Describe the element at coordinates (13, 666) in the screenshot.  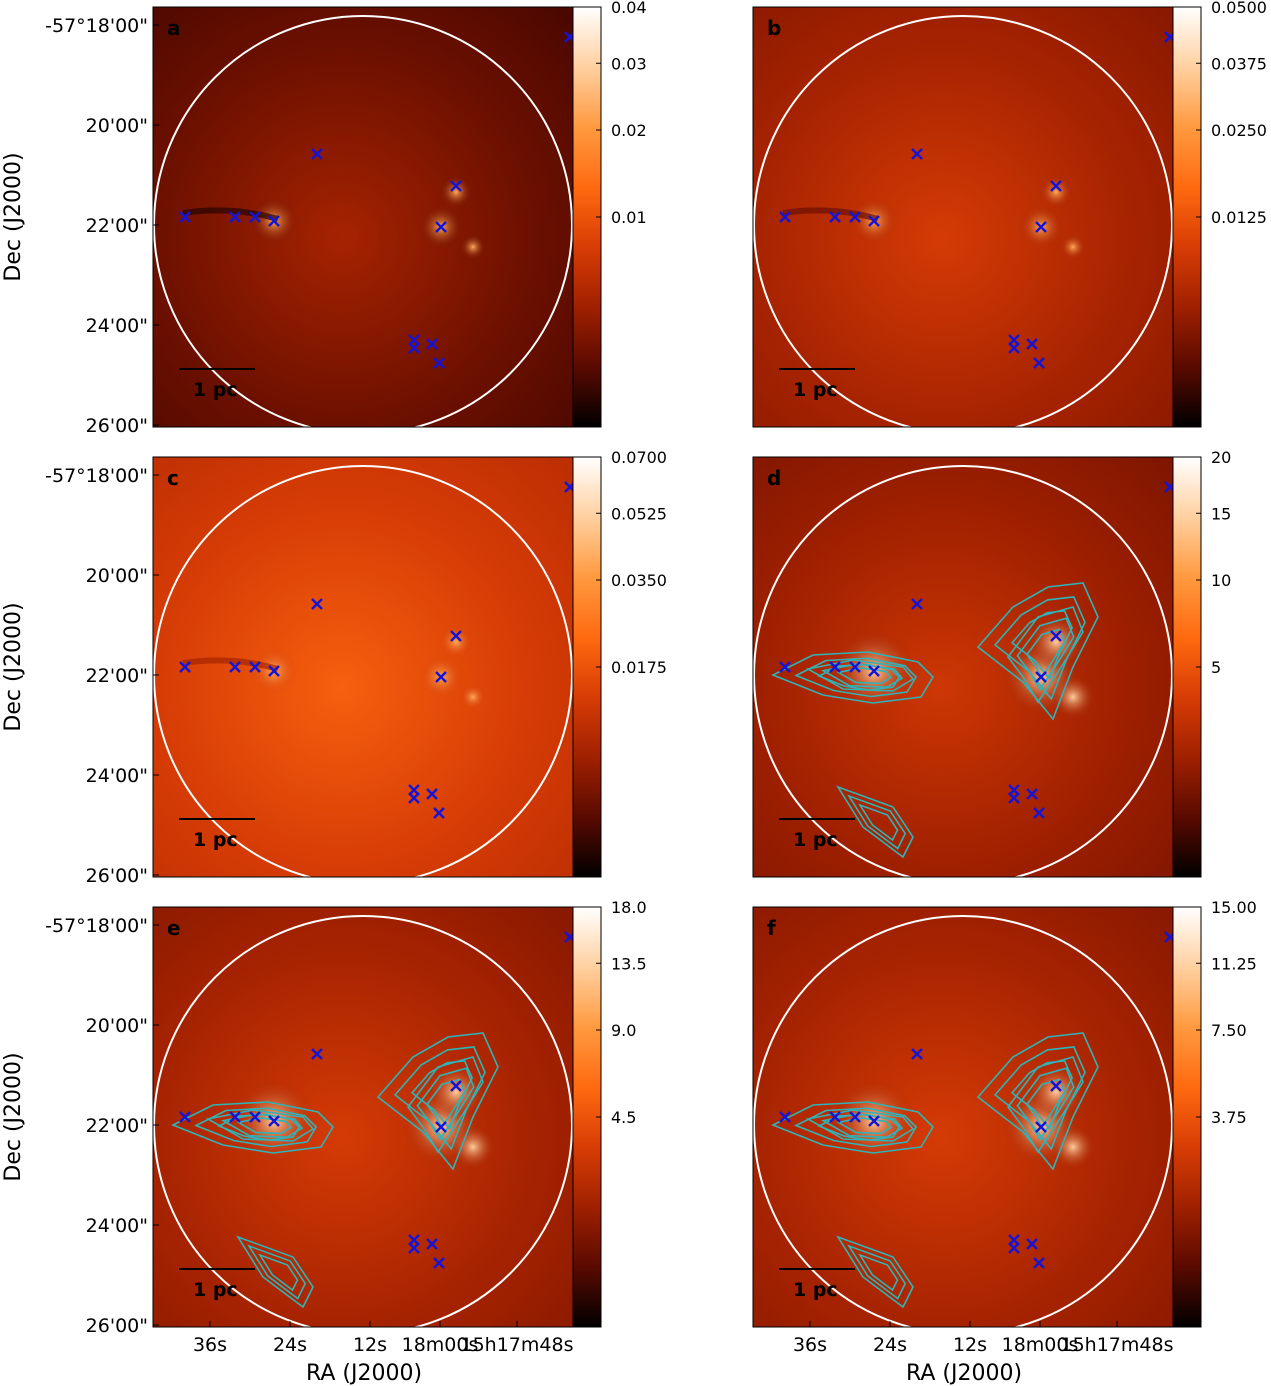
I see `ylabel-middle: Dec (J2000)` at that location.